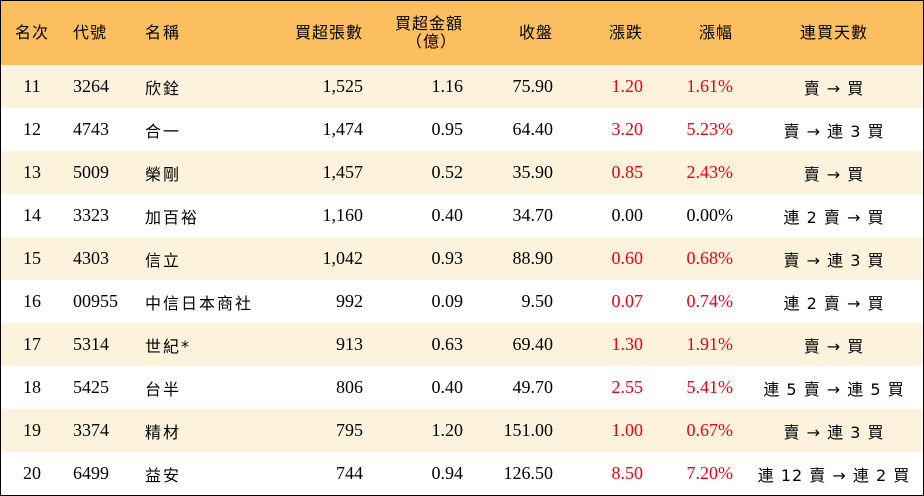  I want to click on net-shares-cell: 744, so click(349, 473).